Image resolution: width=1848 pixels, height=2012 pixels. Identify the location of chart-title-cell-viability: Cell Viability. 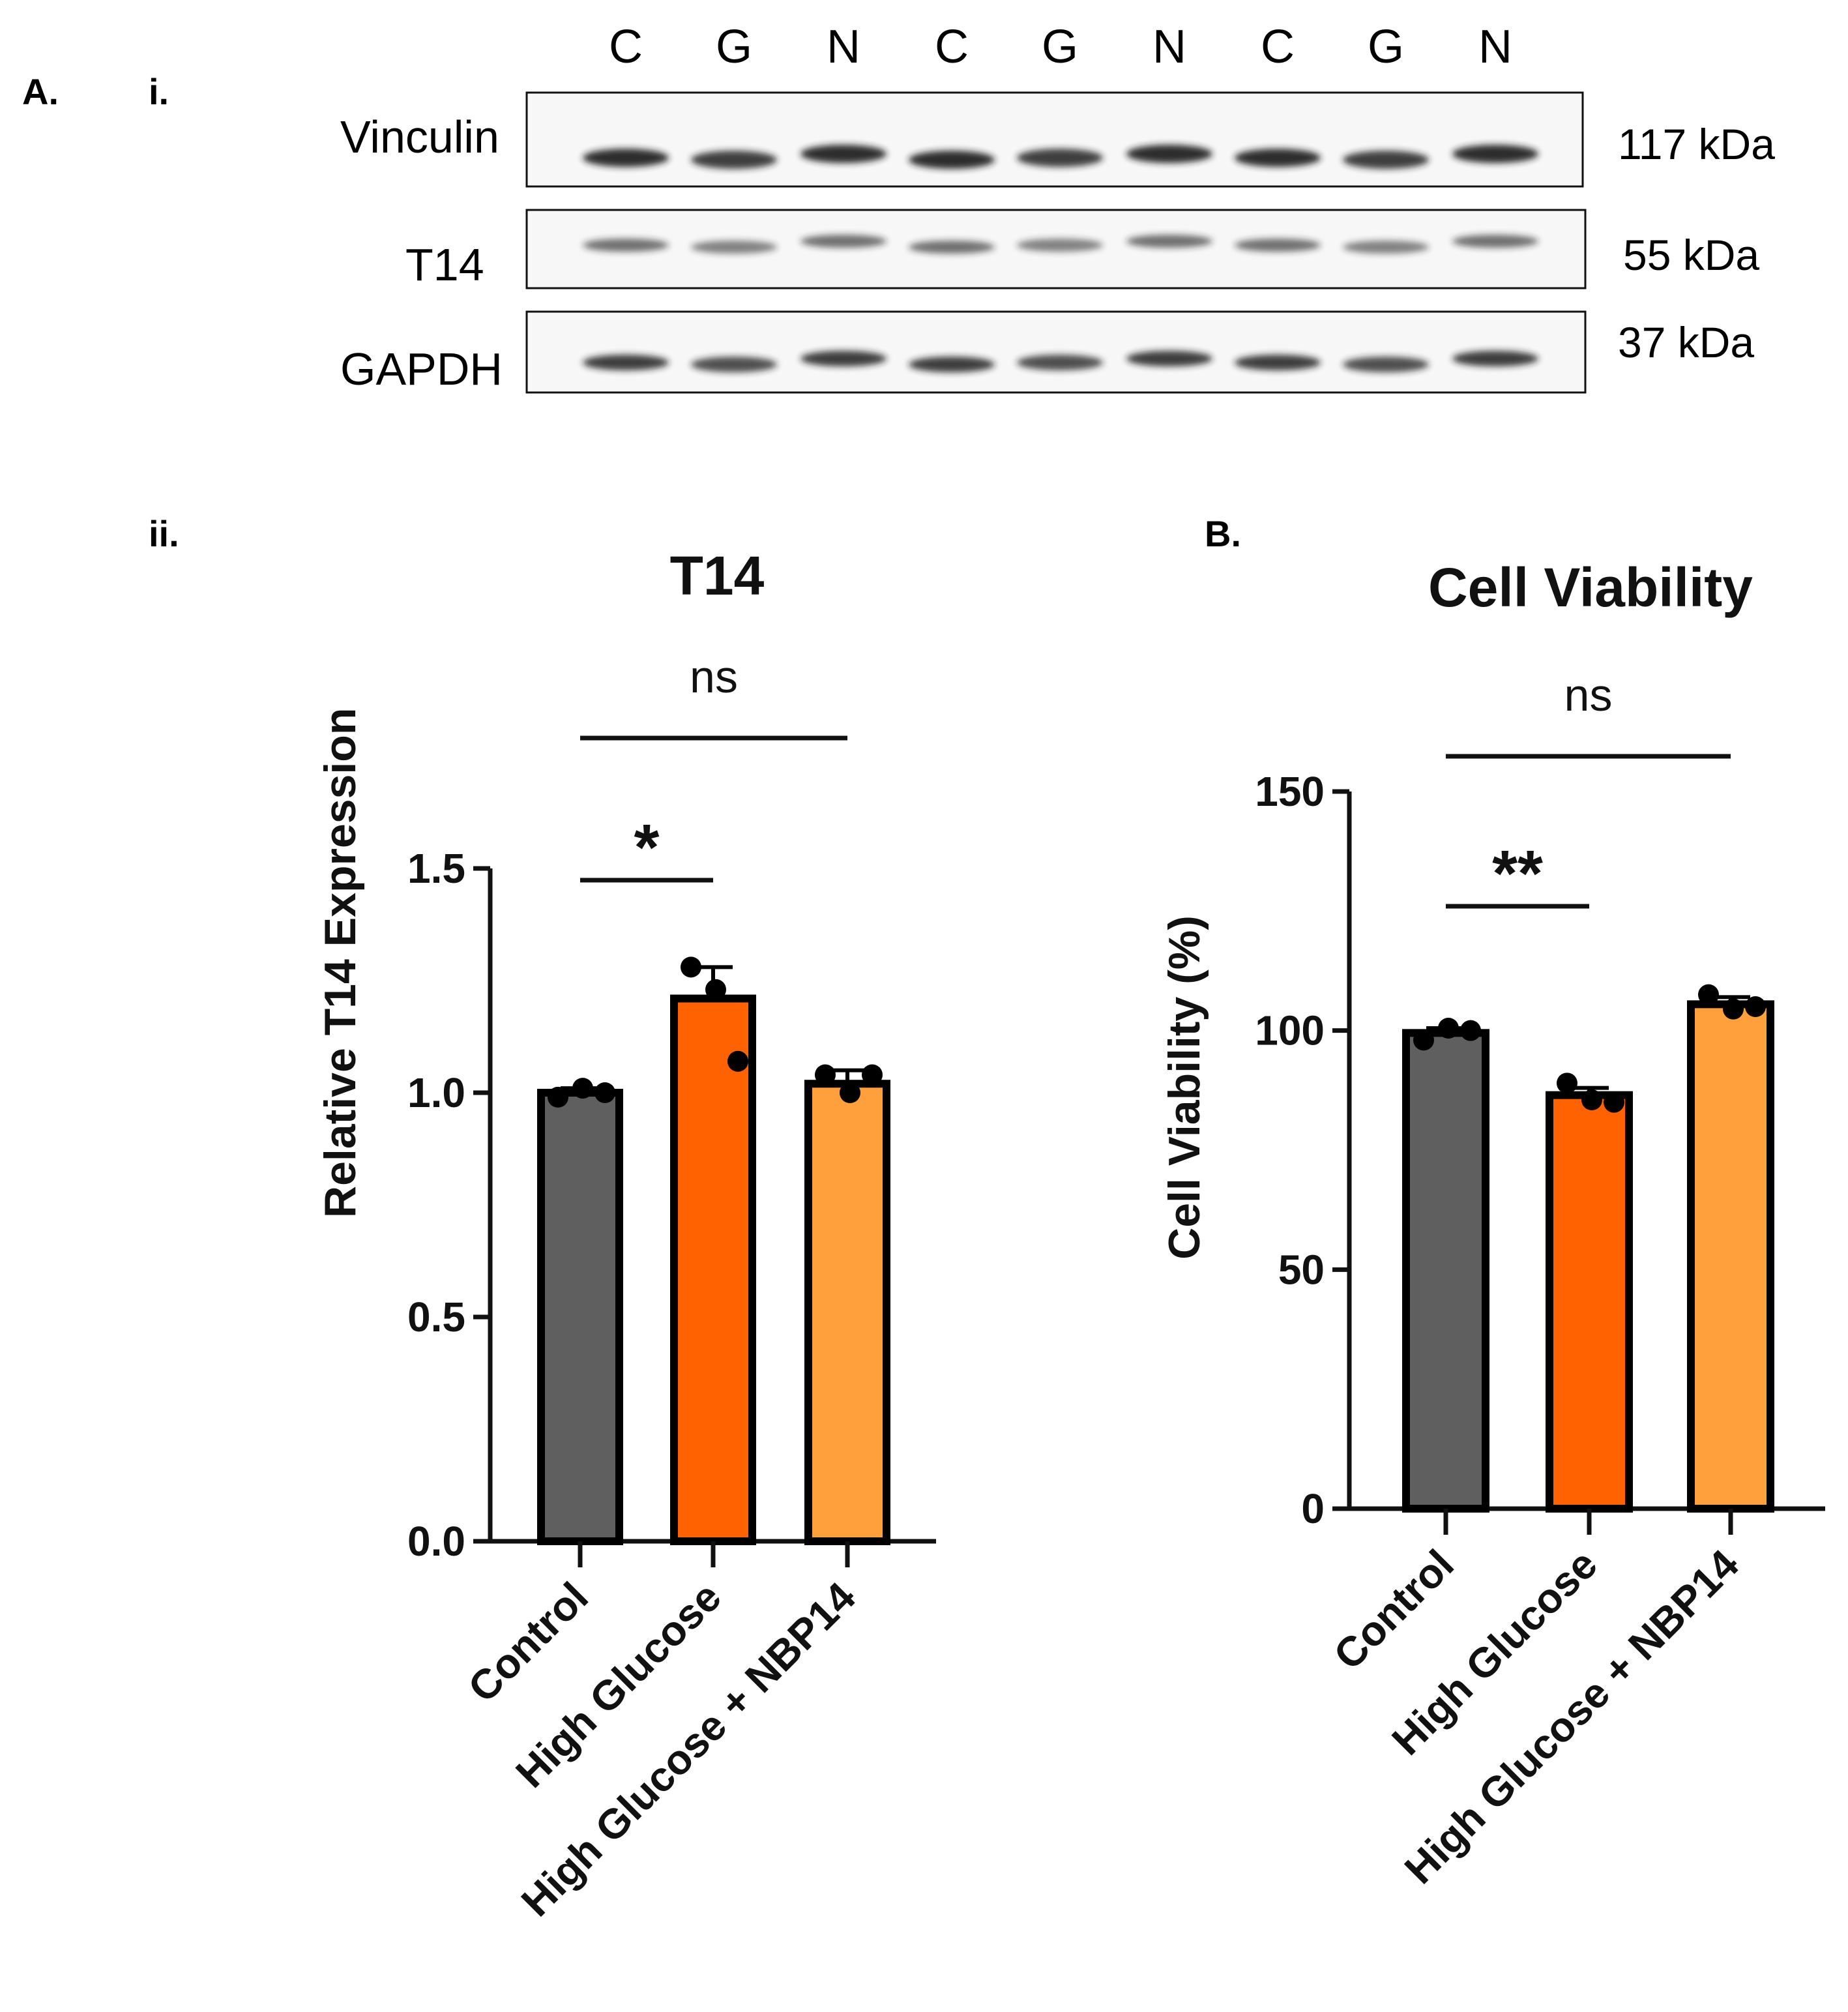
(1591, 588).